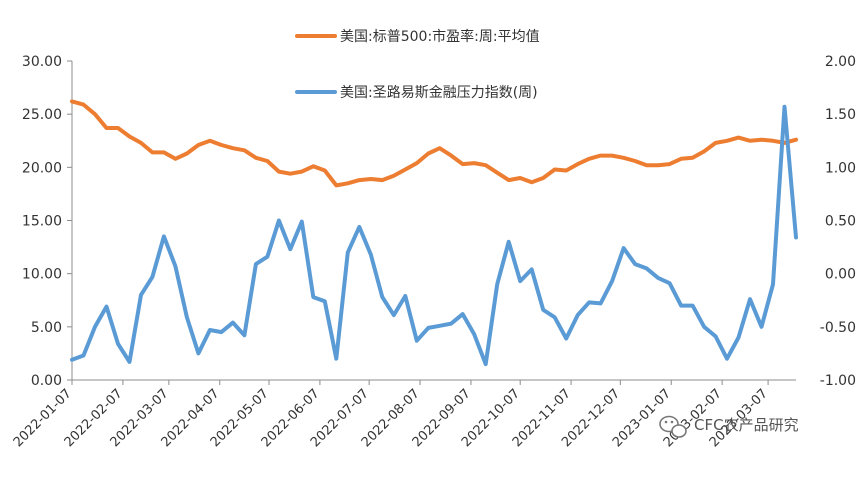 The image size is (865, 486). What do you see at coordinates (746, 425) in the screenshot?
I see `watermark-text: CFC农产品研究` at bounding box center [746, 425].